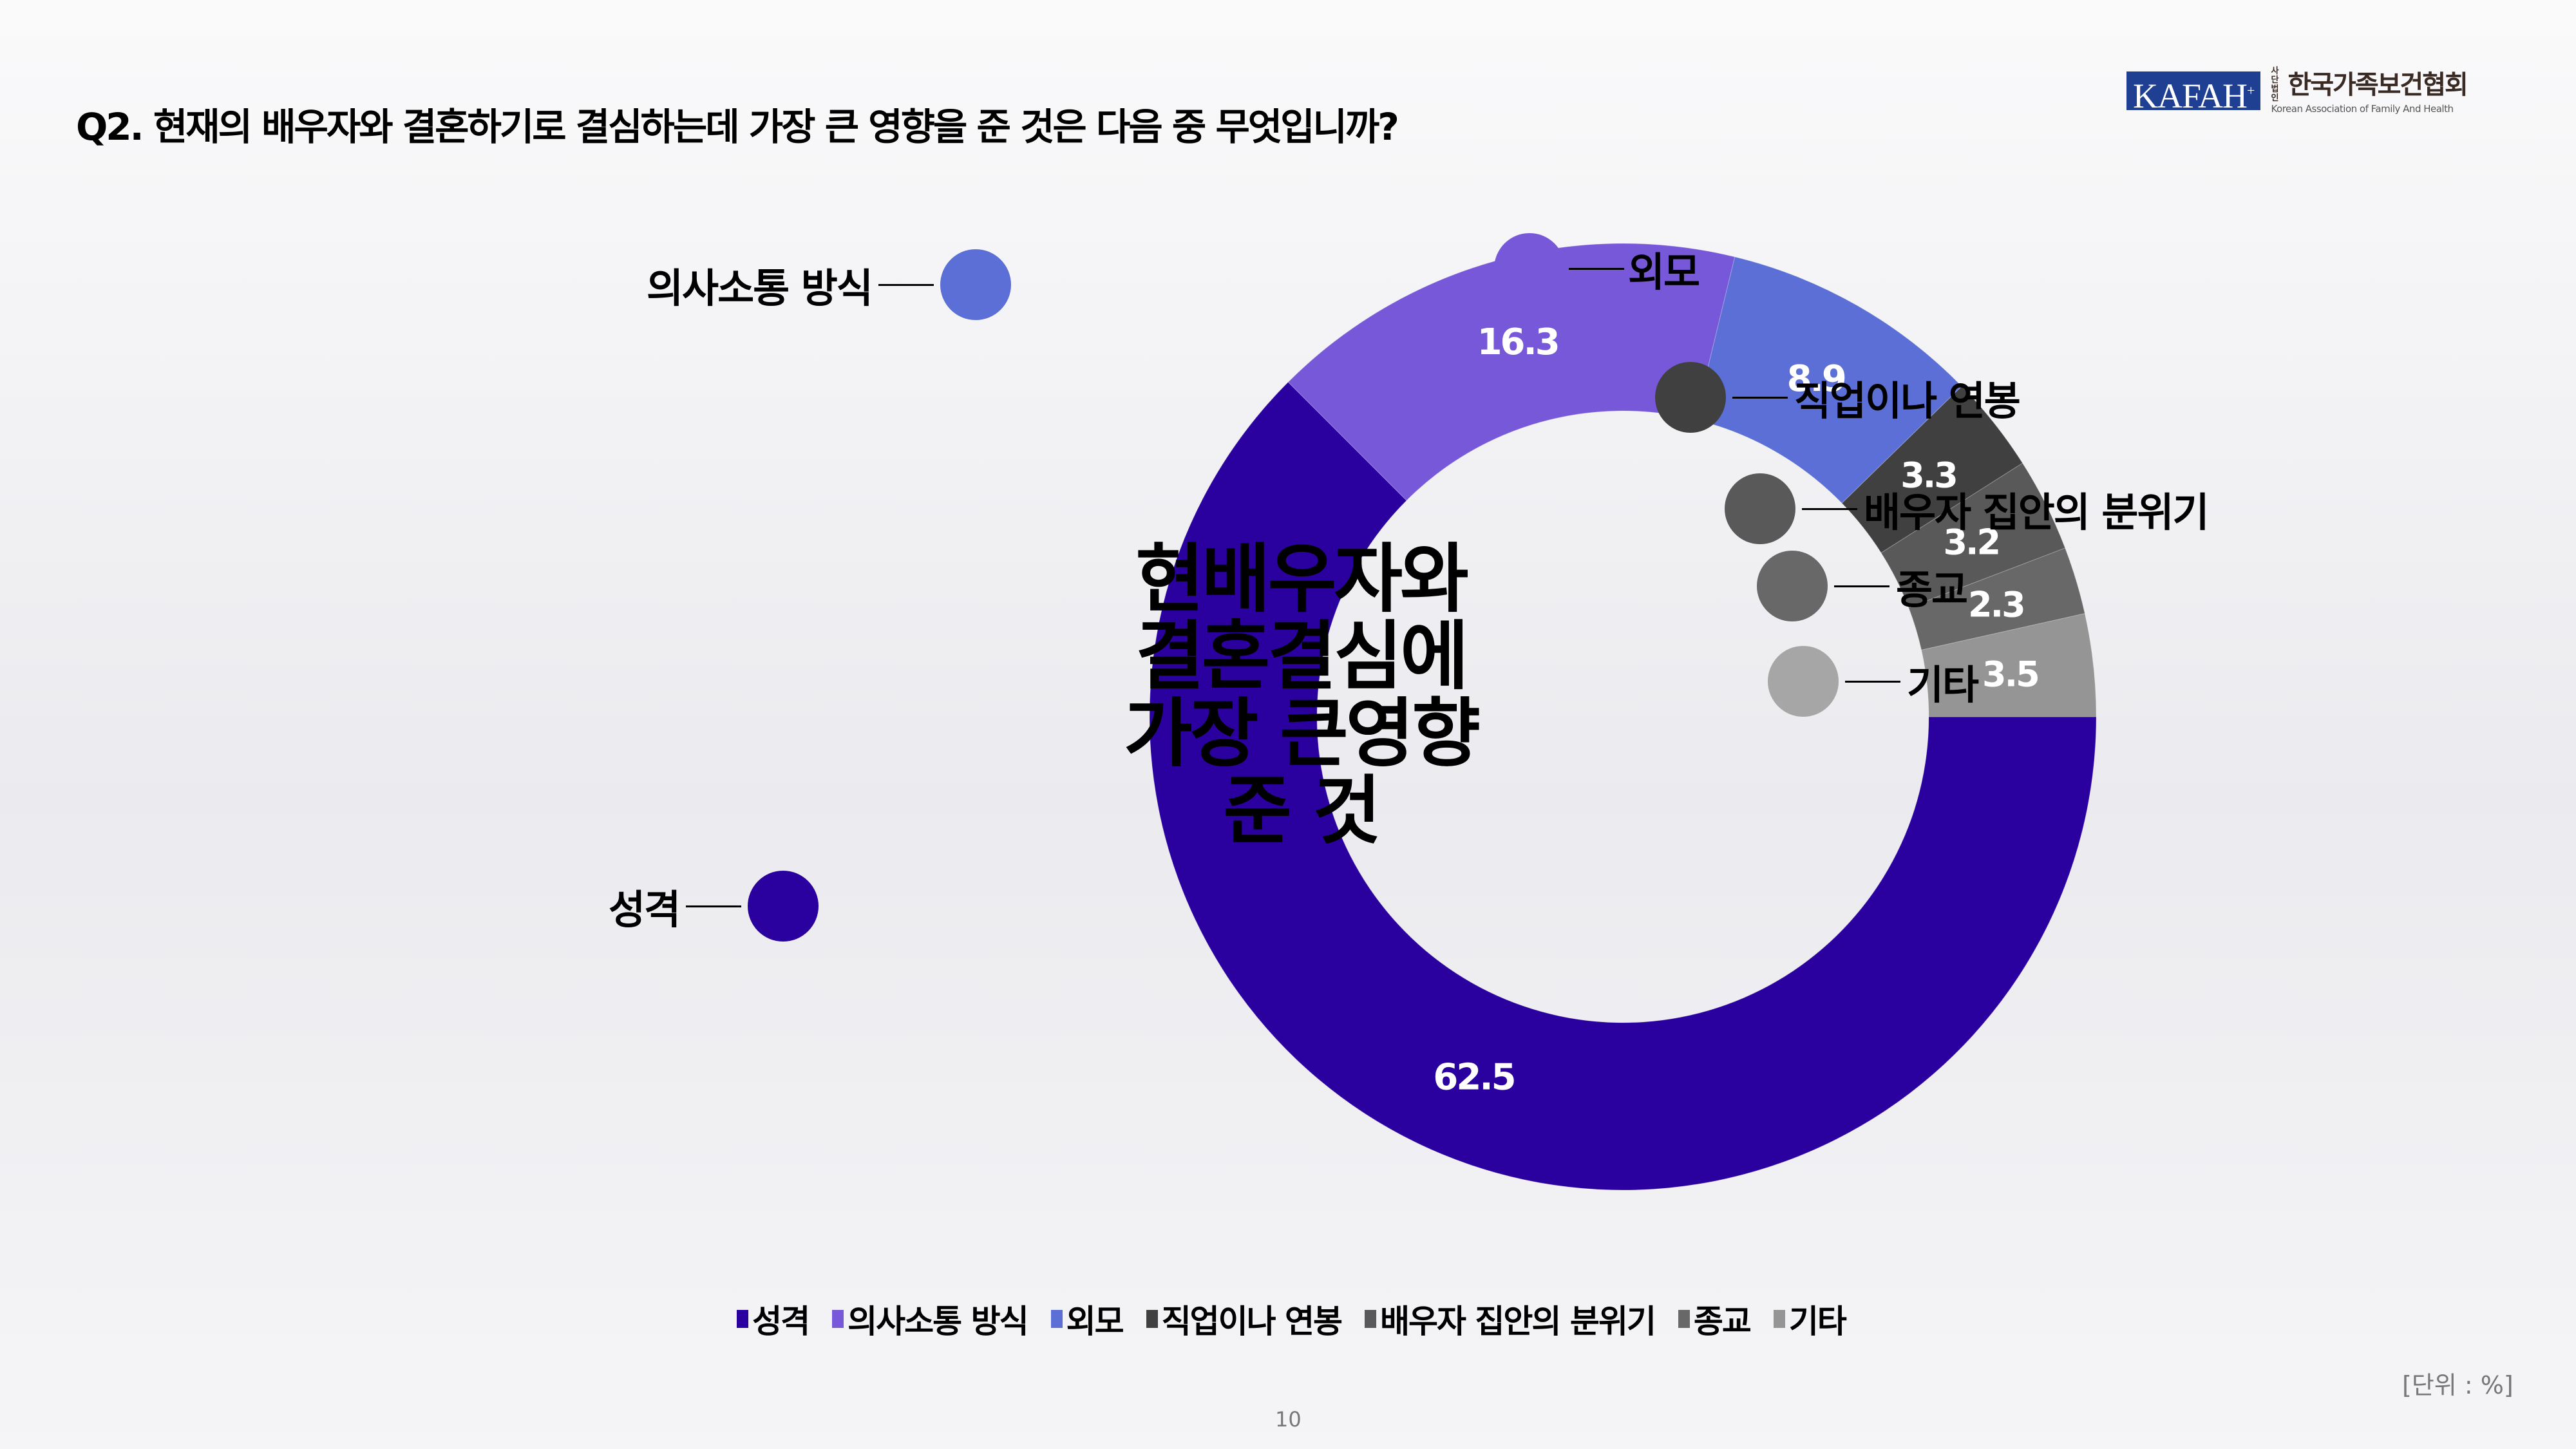 The image size is (2576, 1449). What do you see at coordinates (2377, 85) in the screenshot?
I see `logo-name-ko: 한국가족보건협회` at bounding box center [2377, 85].